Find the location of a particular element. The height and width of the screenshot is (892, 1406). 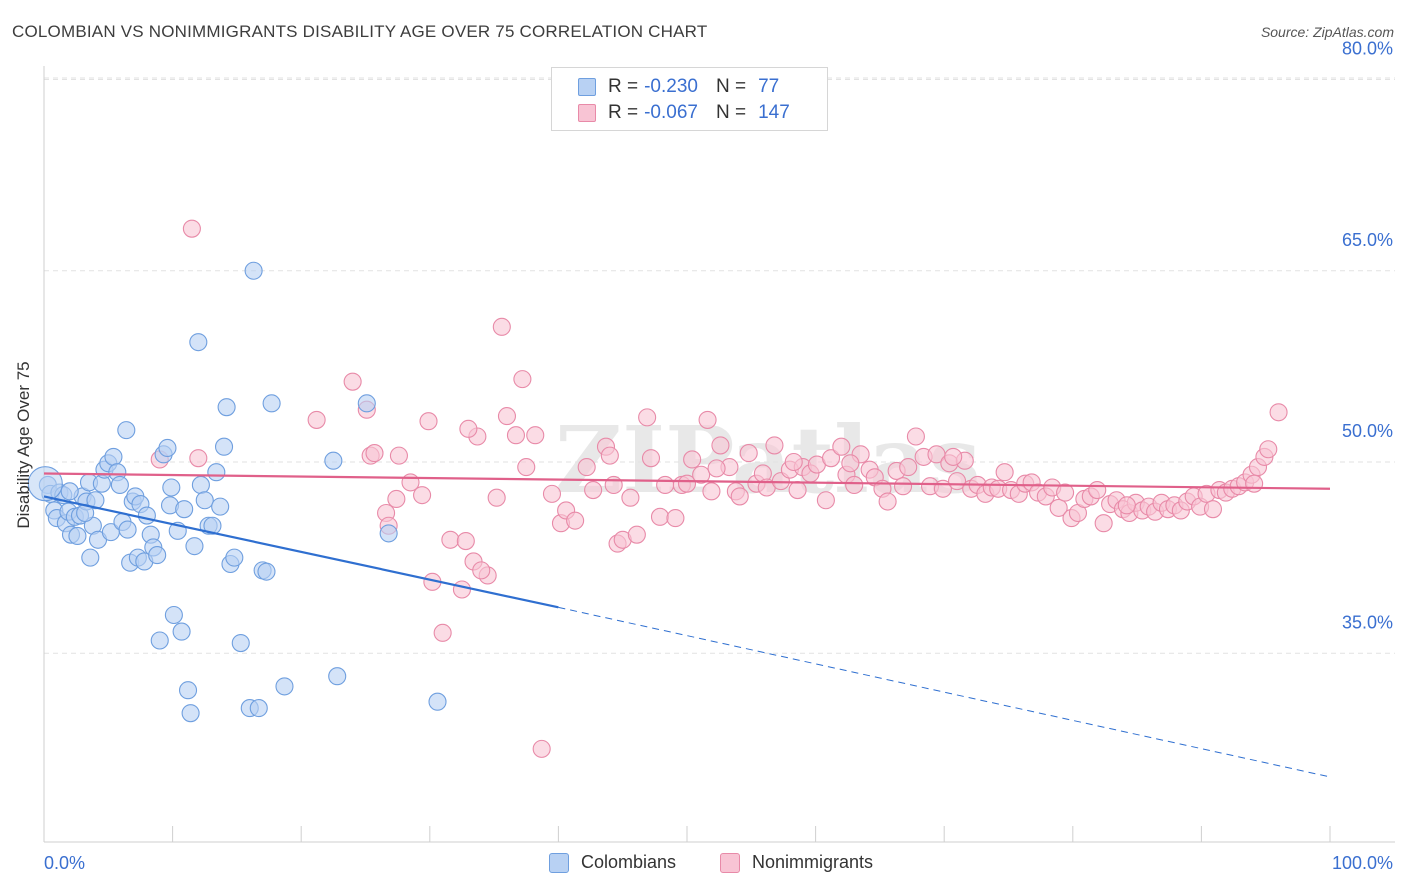

bottom-legend-nonimmigrants: Nonimmigrants is located at coordinates (796, 862).